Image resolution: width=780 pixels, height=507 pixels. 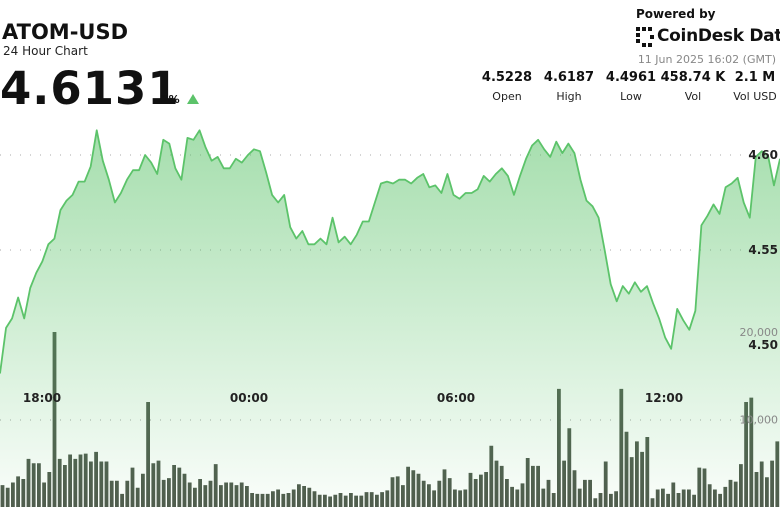 What do you see at coordinates (507, 96) in the screenshot?
I see `stat-open-label: Open` at bounding box center [507, 96].